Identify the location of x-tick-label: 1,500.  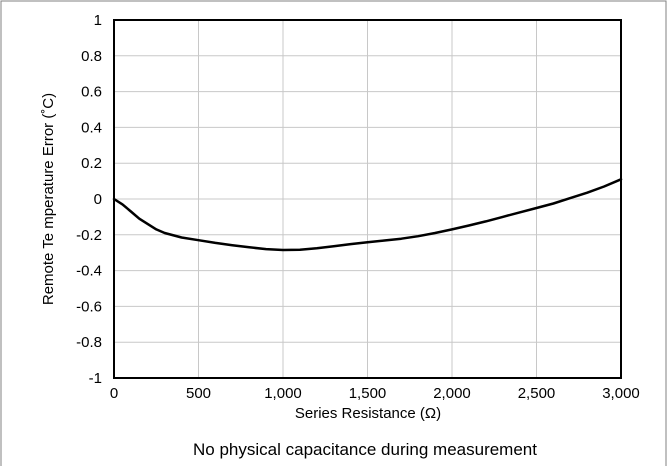
(368, 393).